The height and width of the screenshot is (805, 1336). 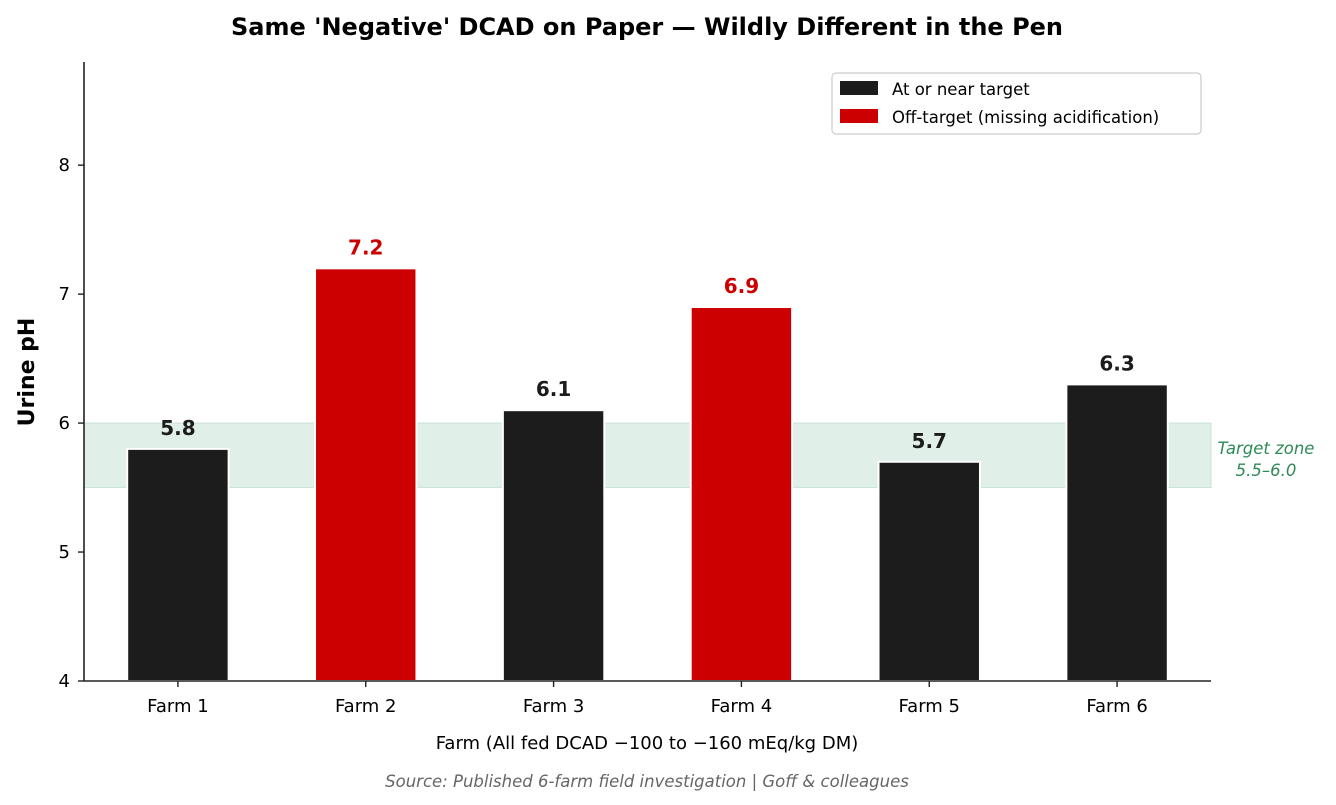 What do you see at coordinates (365, 247) in the screenshot?
I see `bar-value-label-2: 7.2` at bounding box center [365, 247].